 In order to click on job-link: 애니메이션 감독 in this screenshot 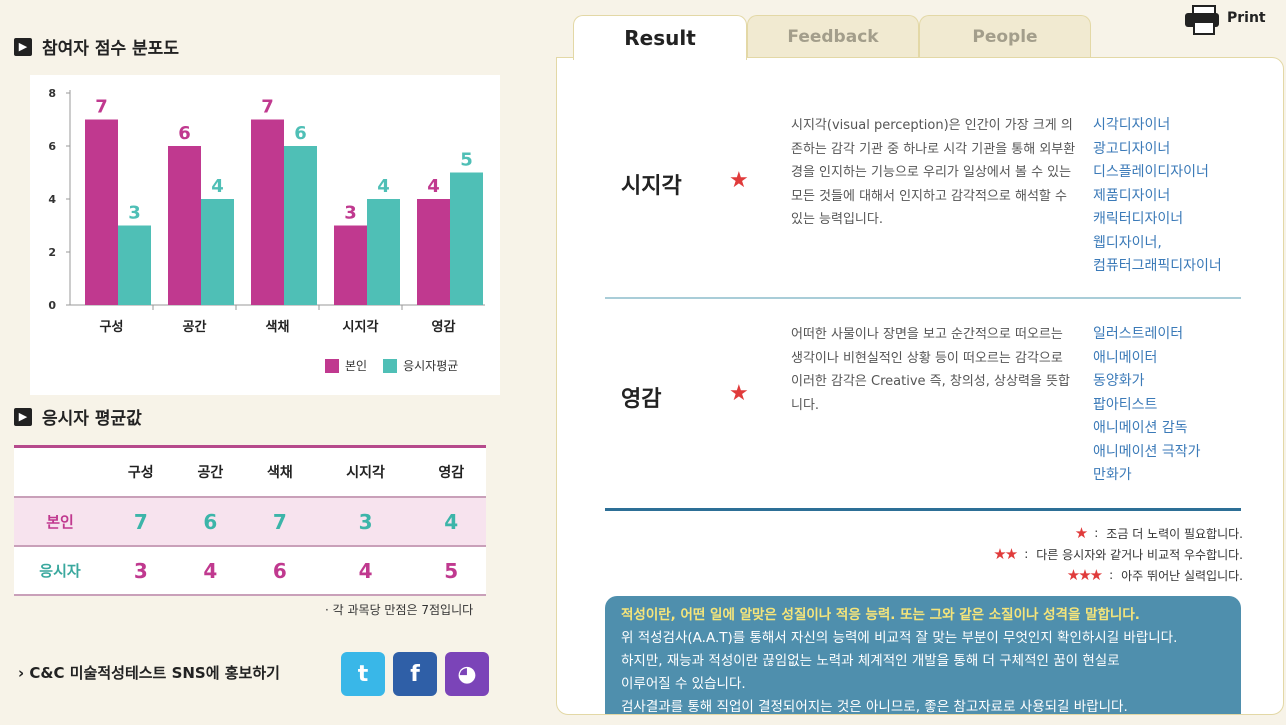, I will do `click(1140, 428)`.